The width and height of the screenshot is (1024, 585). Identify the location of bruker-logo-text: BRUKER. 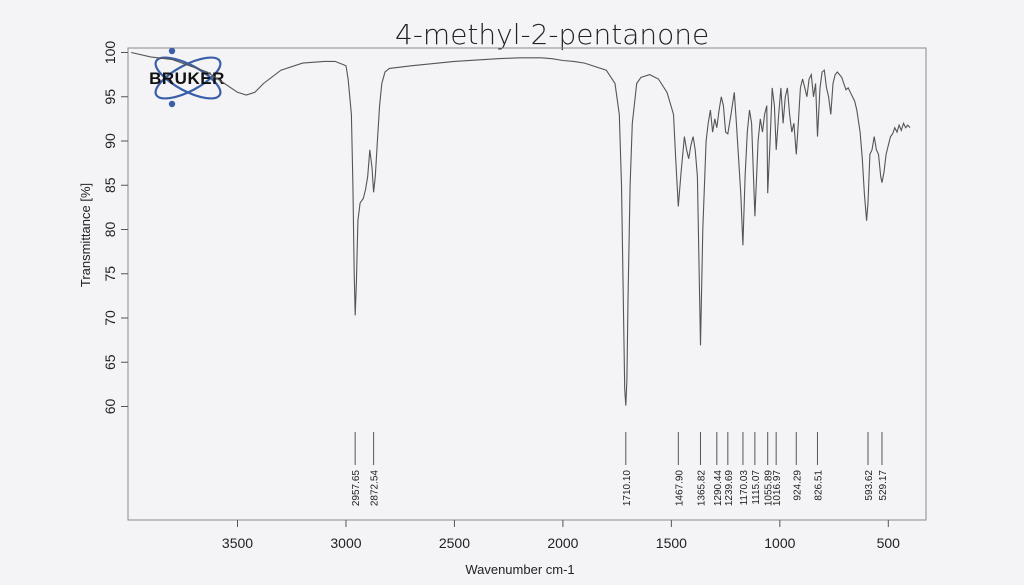
(187, 78).